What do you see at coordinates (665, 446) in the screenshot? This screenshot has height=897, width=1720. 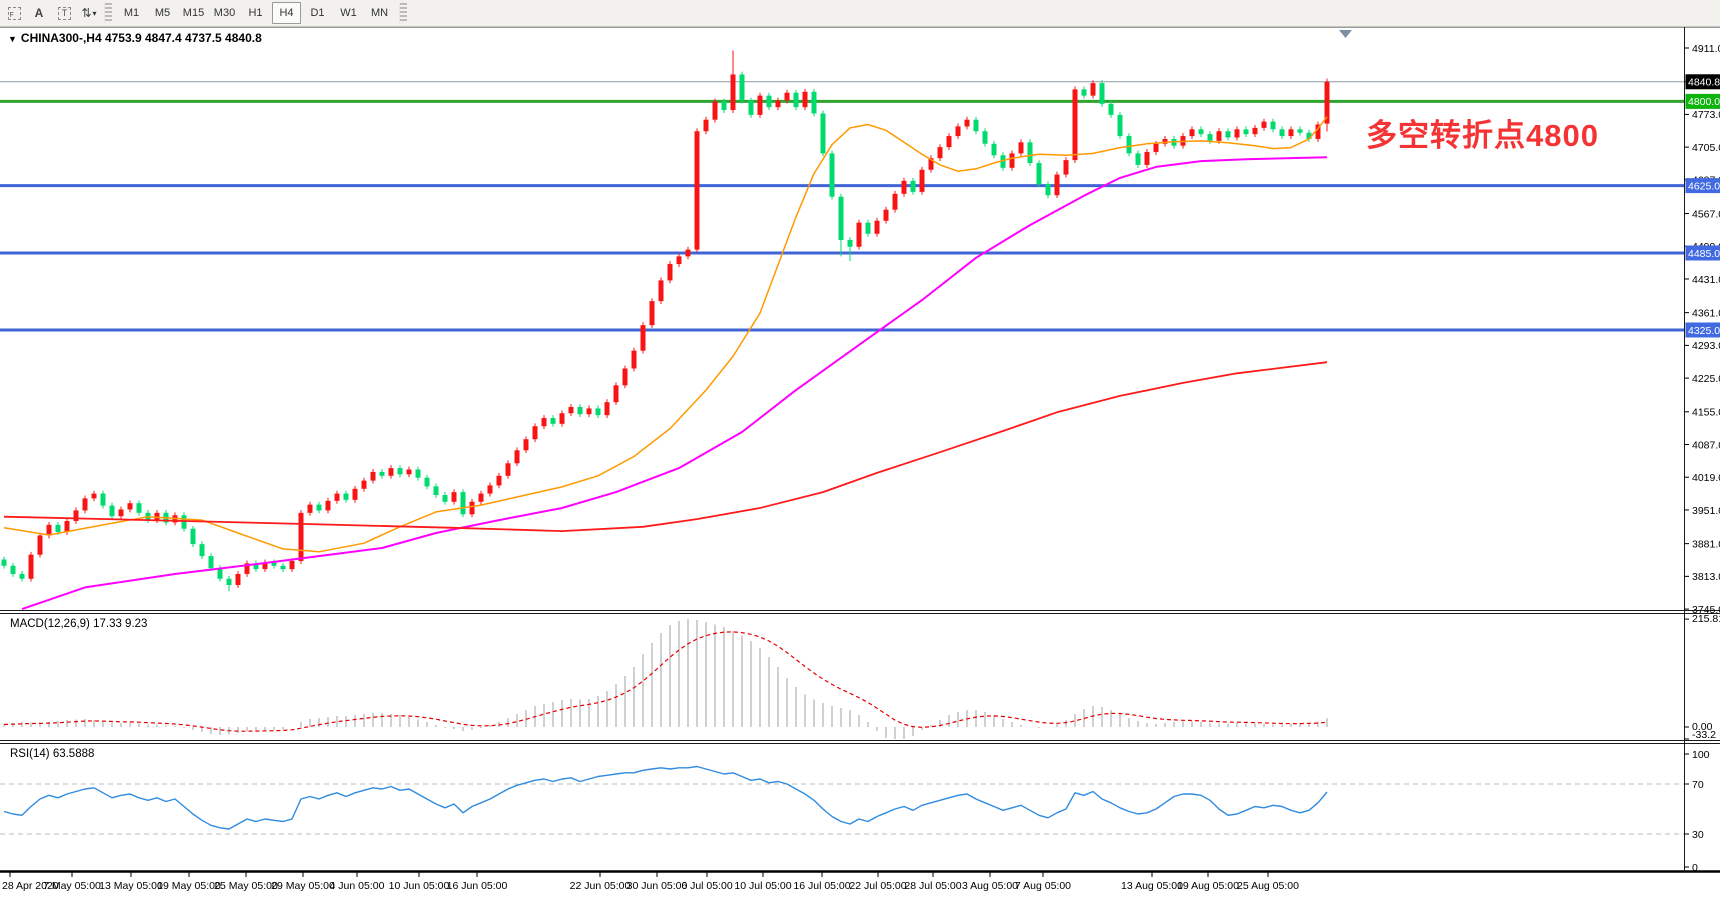 I see `ma-slow-red` at bounding box center [665, 446].